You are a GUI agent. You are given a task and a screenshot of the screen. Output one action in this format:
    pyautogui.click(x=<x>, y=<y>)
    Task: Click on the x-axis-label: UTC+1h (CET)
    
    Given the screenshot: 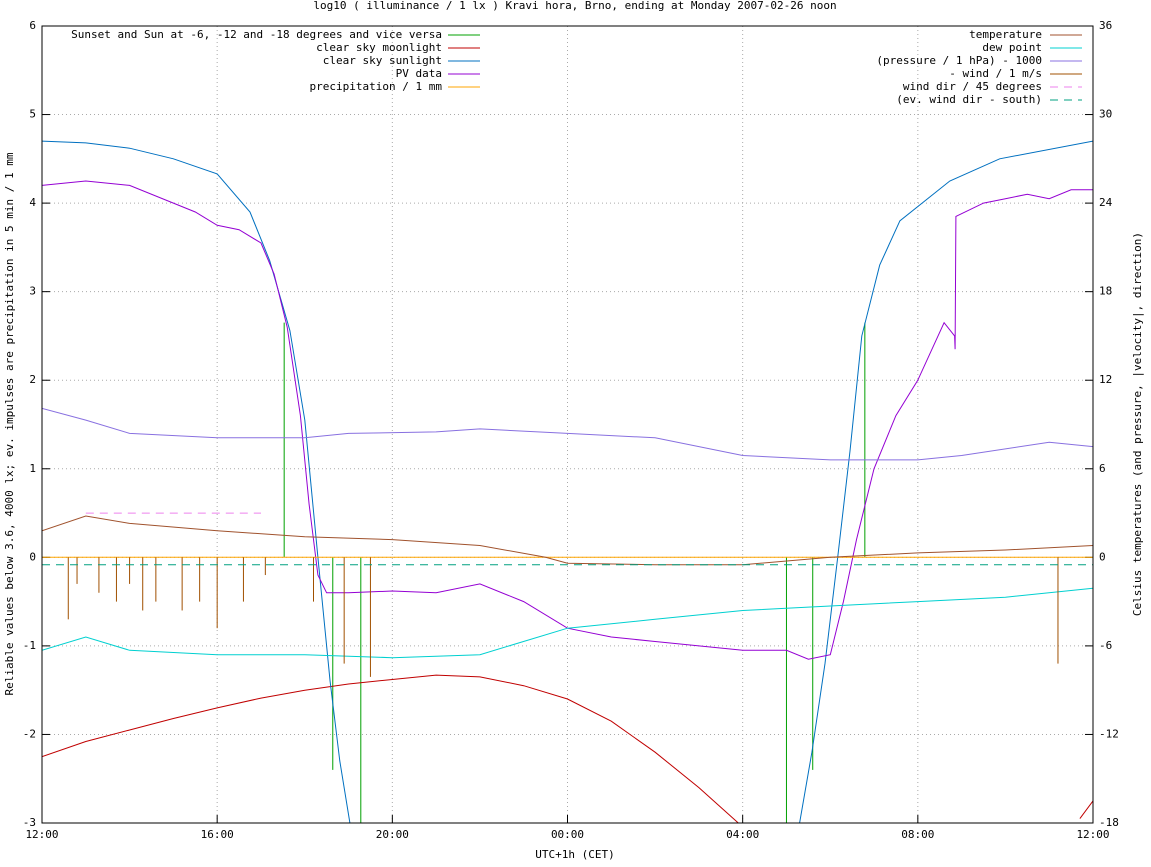 What is the action you would take?
    pyautogui.click(x=574, y=854)
    